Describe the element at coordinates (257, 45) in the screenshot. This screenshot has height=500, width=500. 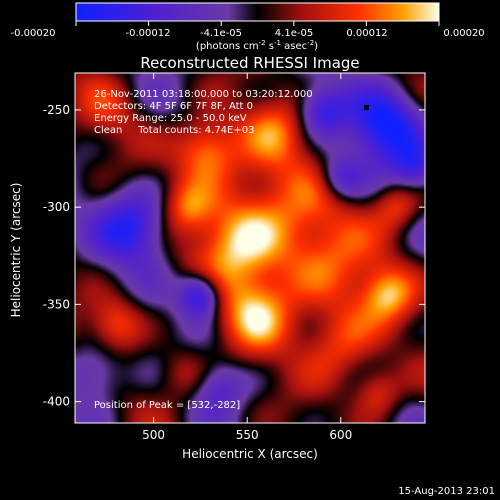
I see `colorbar-units-label: (photons cm-2 s-1 asec-2)` at that location.